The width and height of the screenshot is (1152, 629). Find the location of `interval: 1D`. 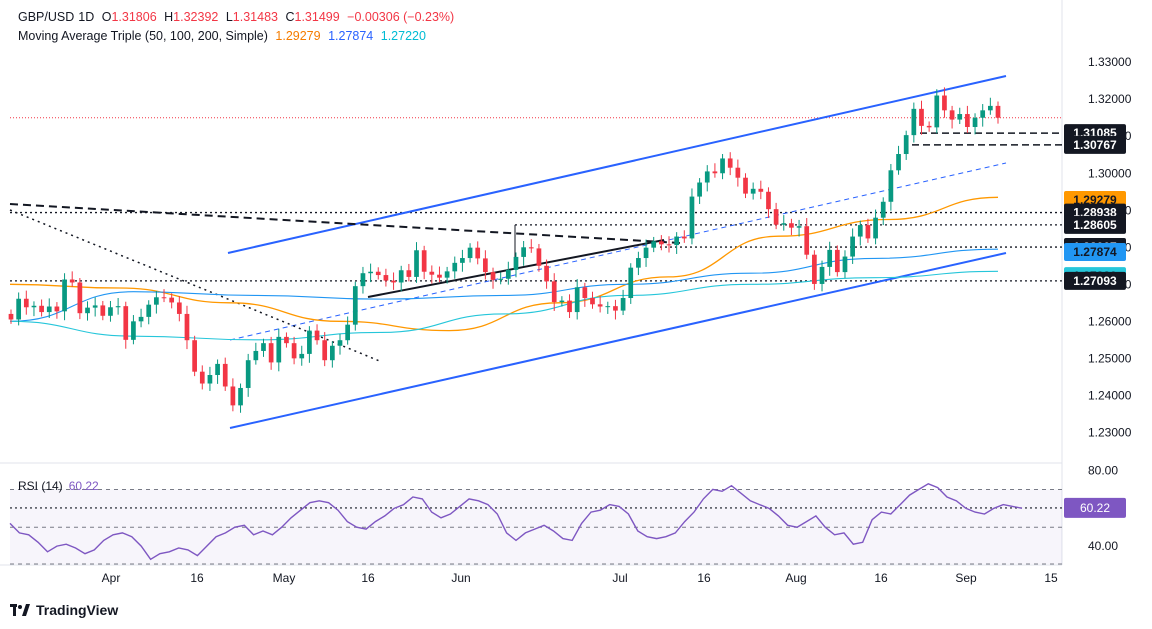

interval: 1D is located at coordinates (86, 17).